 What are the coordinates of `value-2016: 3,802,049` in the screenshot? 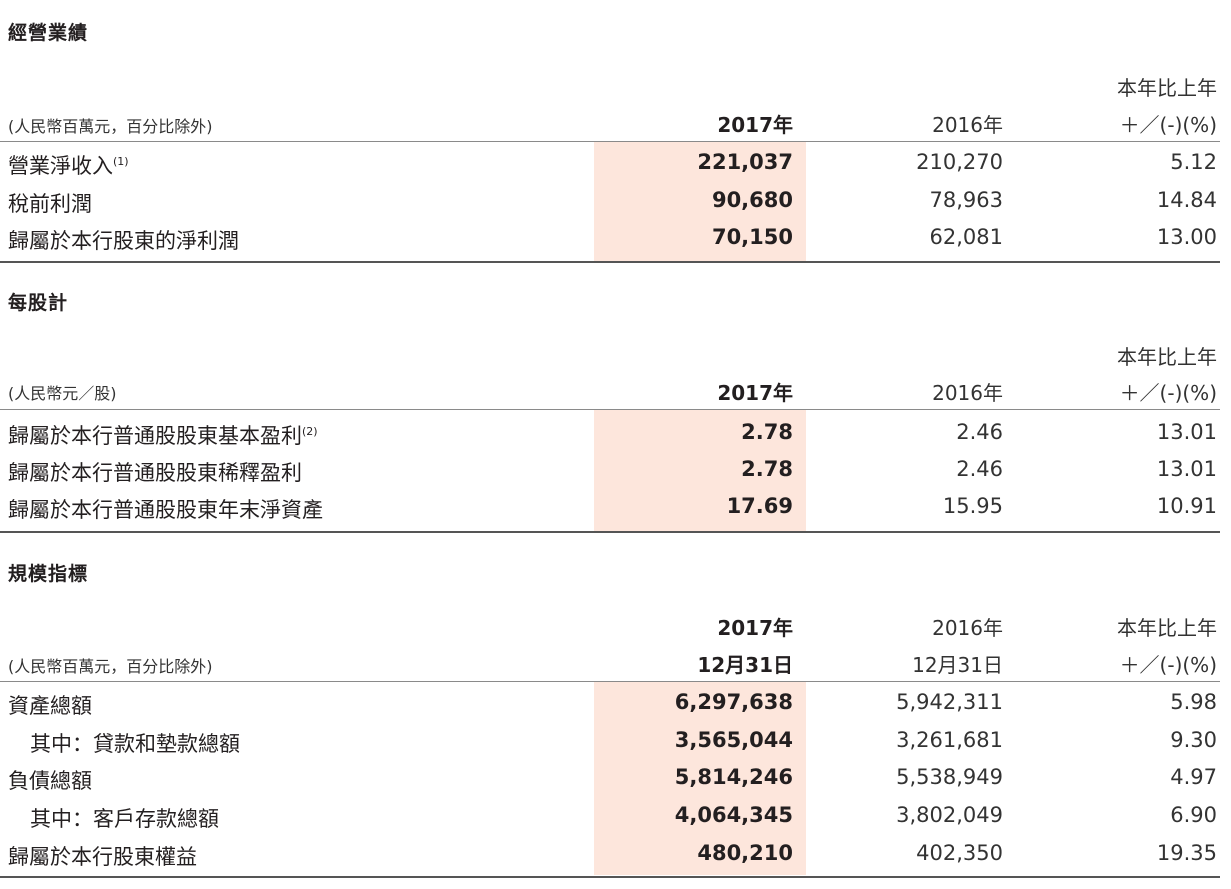 It's located at (949, 815).